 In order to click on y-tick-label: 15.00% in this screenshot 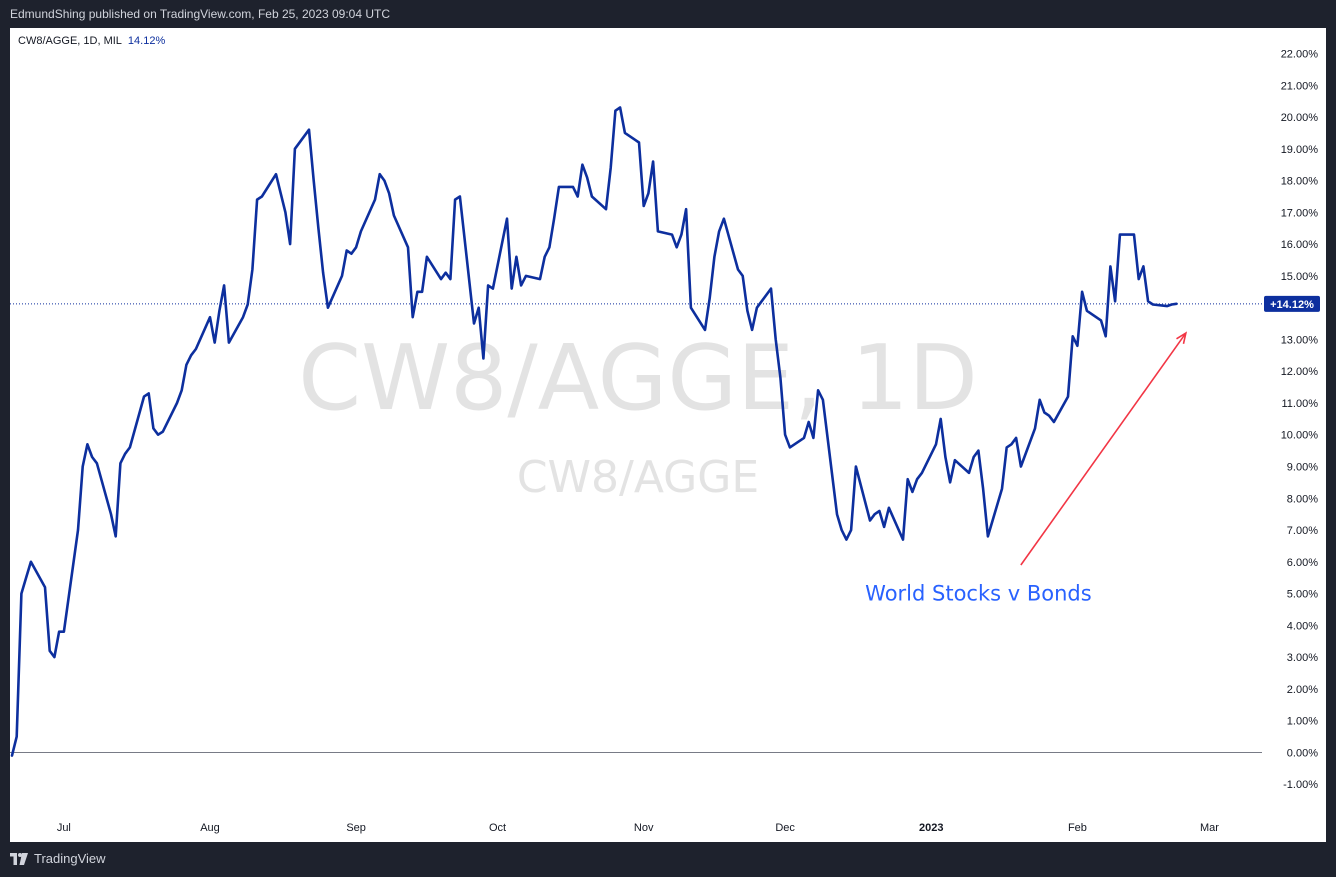, I will do `click(1300, 277)`.